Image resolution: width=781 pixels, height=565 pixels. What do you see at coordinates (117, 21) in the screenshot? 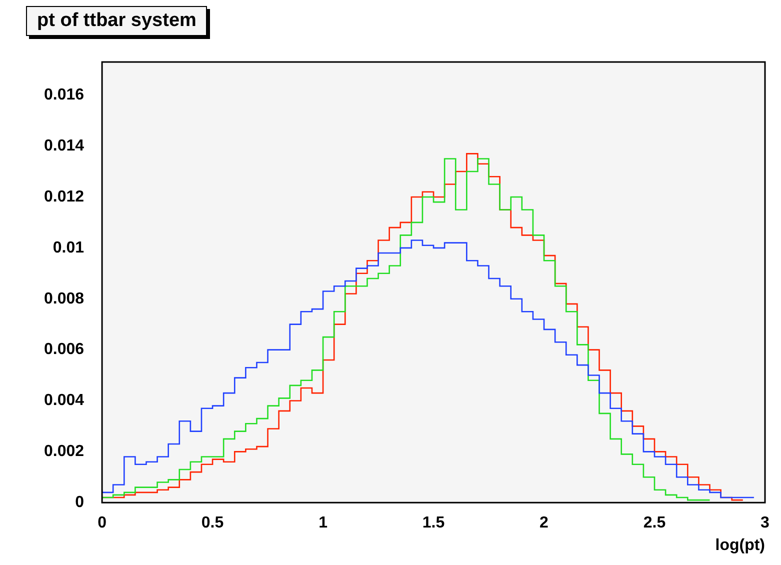
I see `chart-title: pt of ttbar system` at bounding box center [117, 21].